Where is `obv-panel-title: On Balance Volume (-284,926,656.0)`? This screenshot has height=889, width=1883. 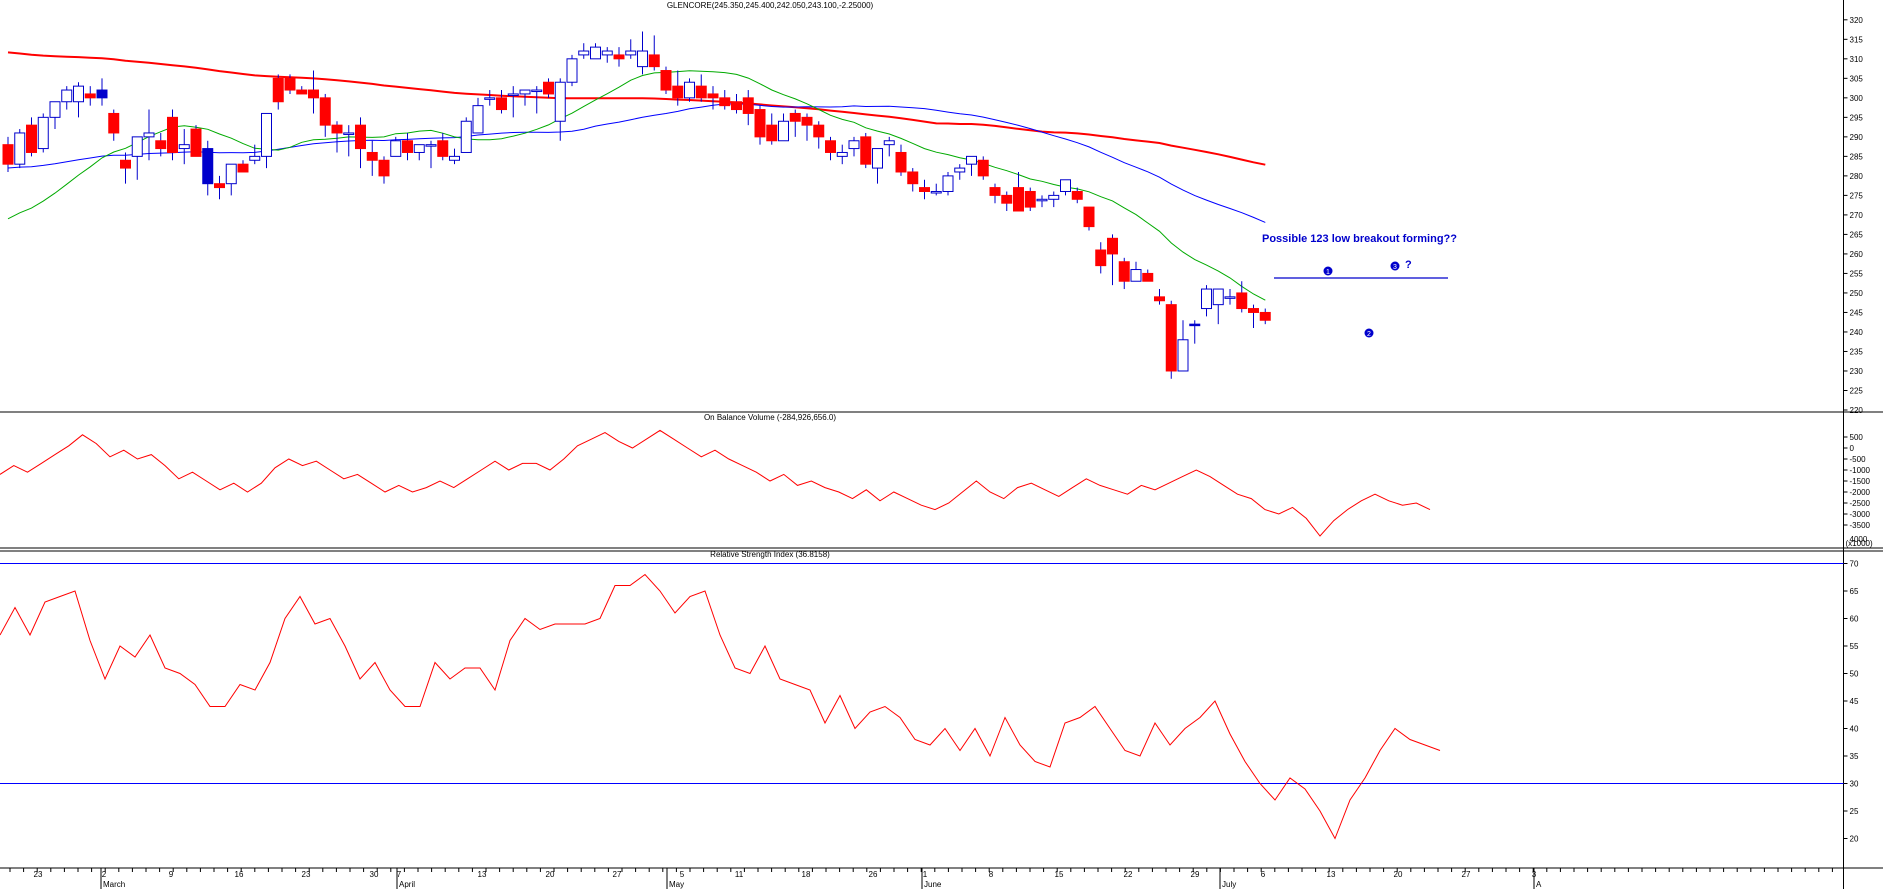
obv-panel-title: On Balance Volume (-284,926,656.0) is located at coordinates (770, 417).